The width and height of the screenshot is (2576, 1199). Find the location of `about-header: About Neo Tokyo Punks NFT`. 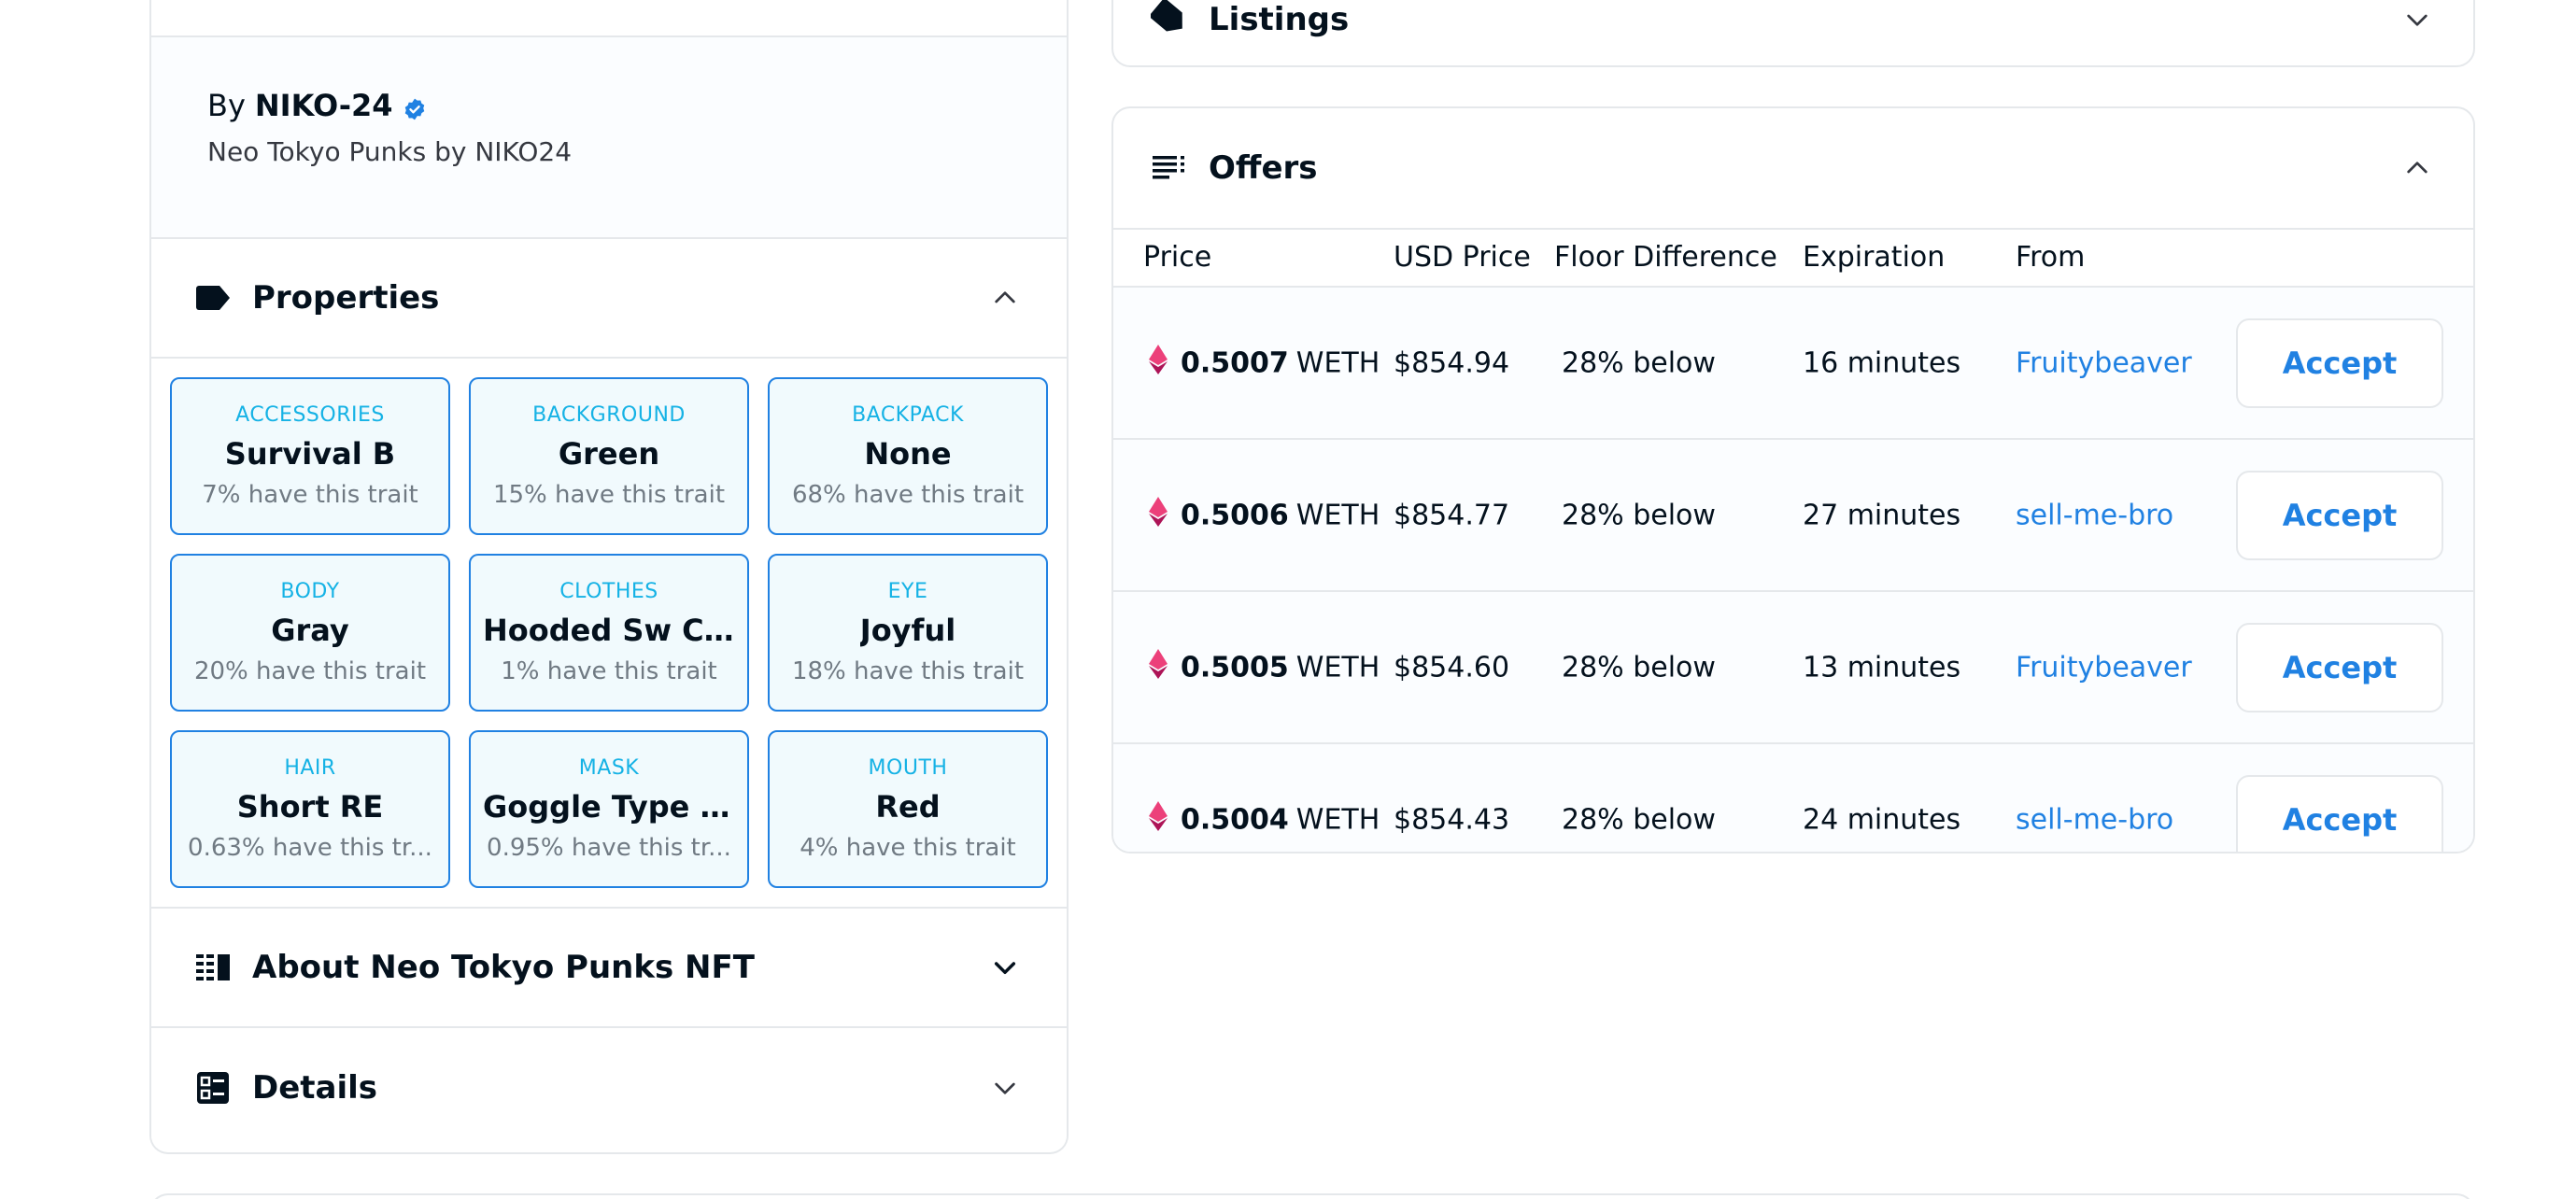

about-header: About Neo Tokyo Punks NFT is located at coordinates (609, 968).